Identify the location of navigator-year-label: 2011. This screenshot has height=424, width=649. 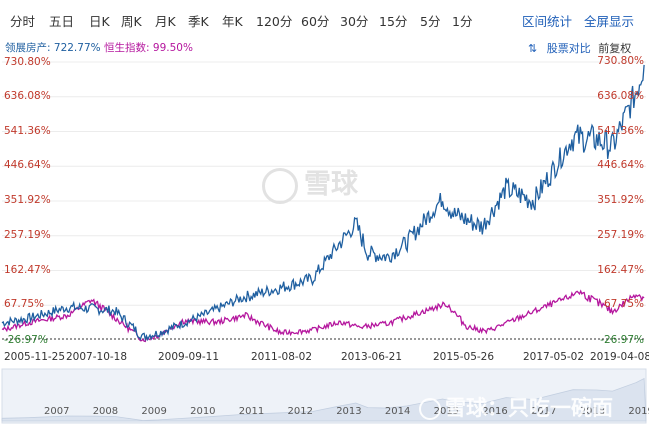
(251, 411).